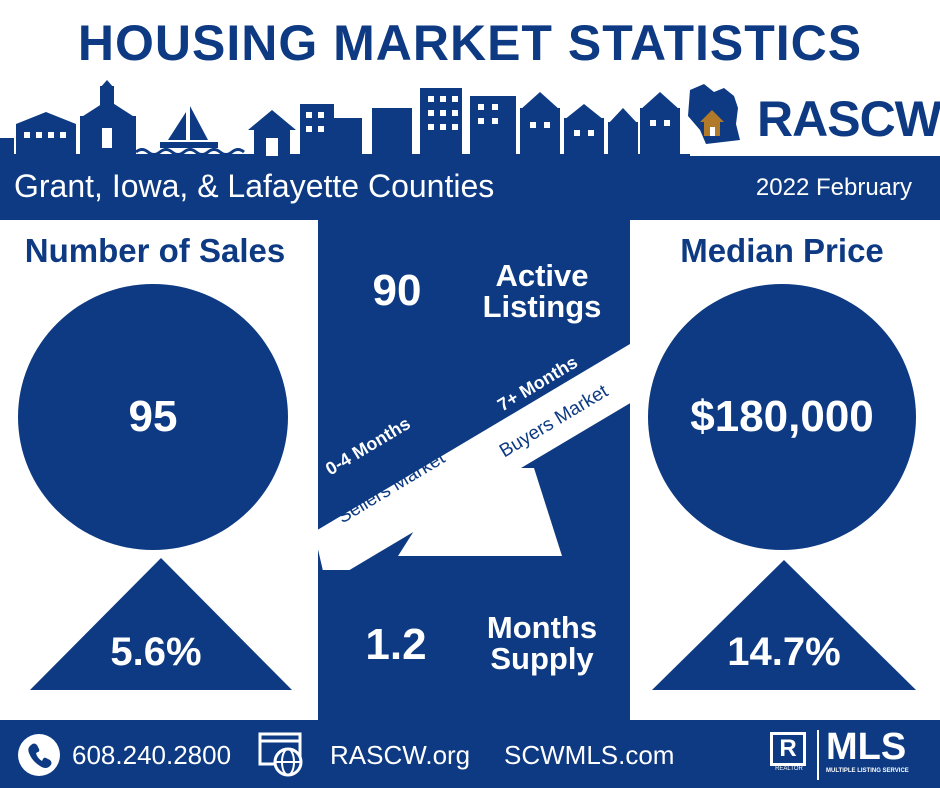  I want to click on price-value: $180,000, so click(782, 416).